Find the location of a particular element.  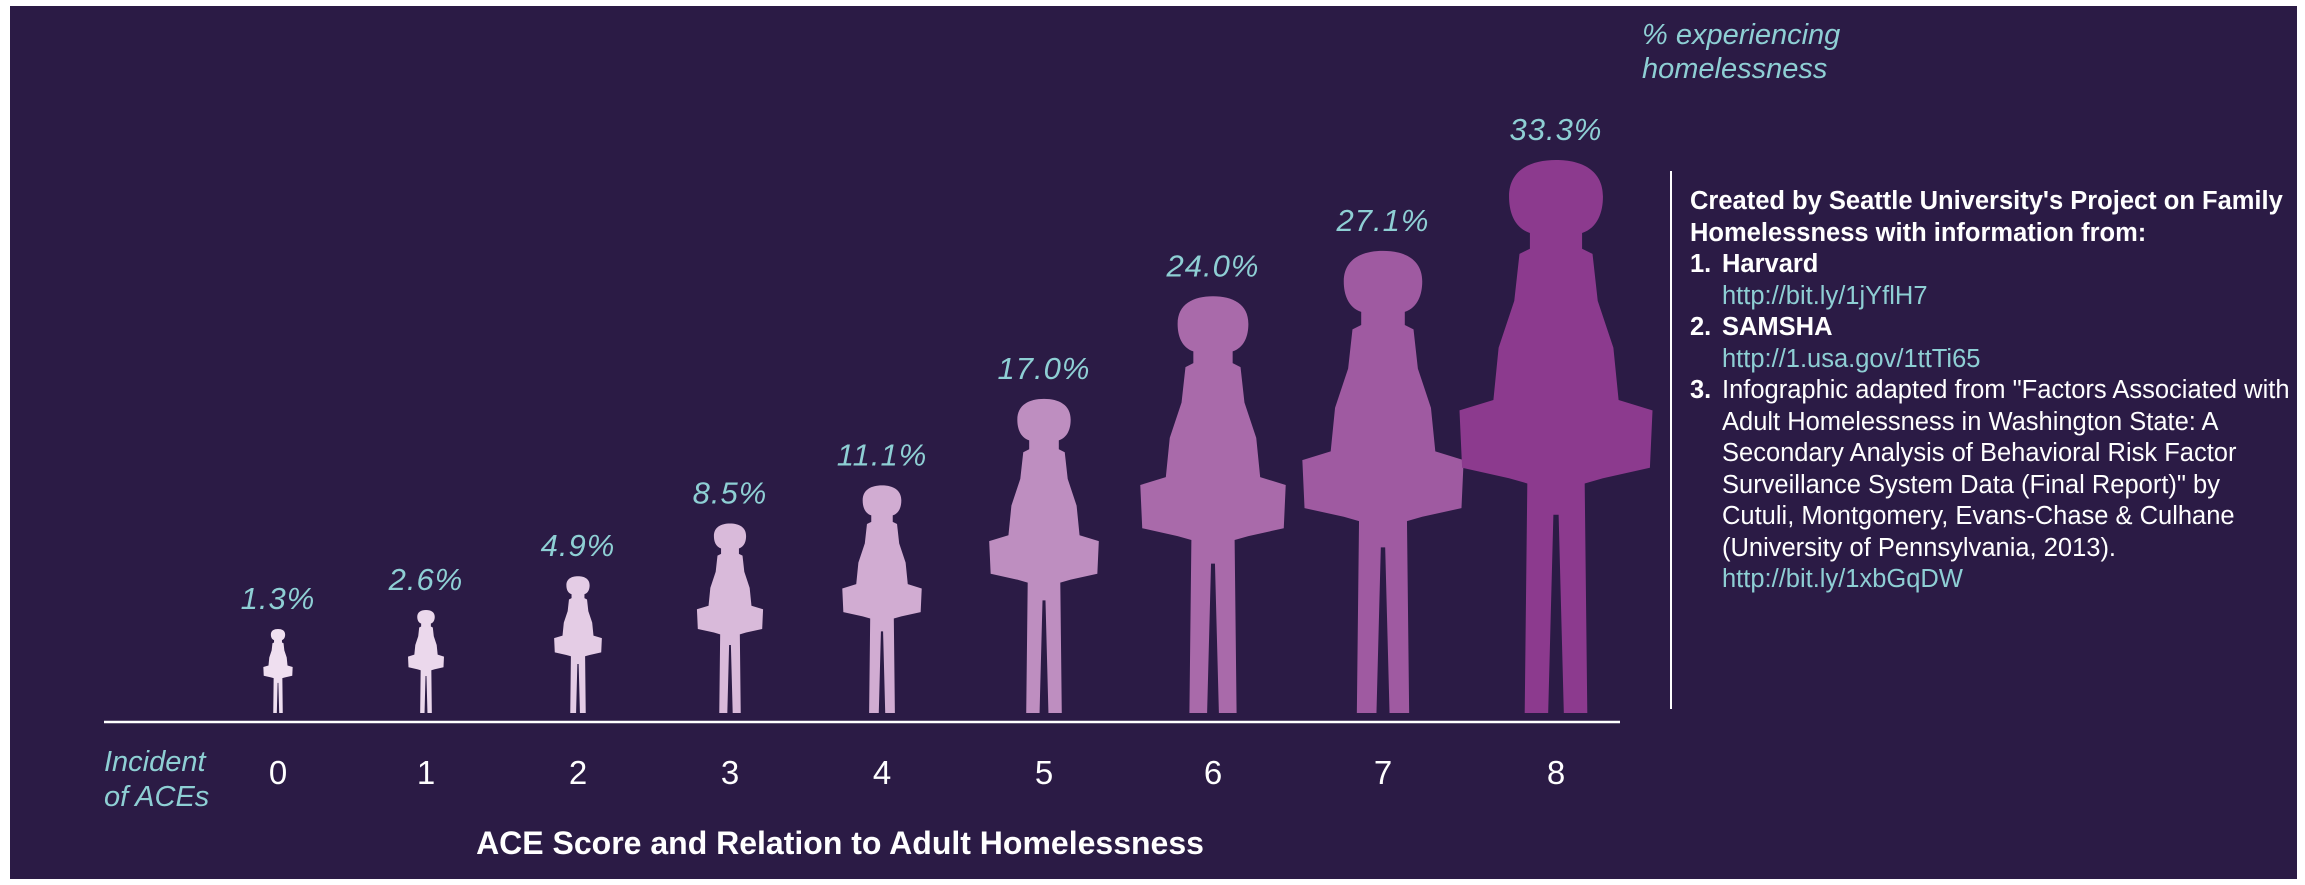

value-label-4: 11.1% is located at coordinates (882, 454).